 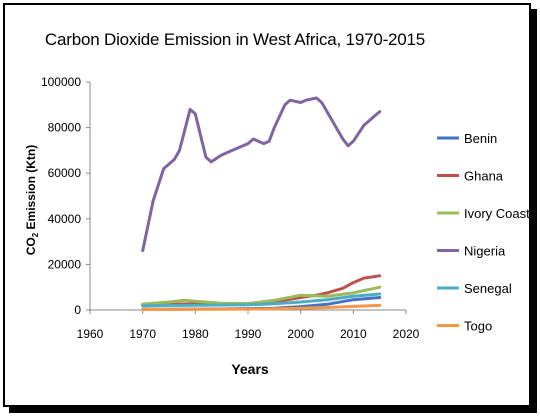 What do you see at coordinates (480, 138) in the screenshot?
I see `legend-label-benin: Benin` at bounding box center [480, 138].